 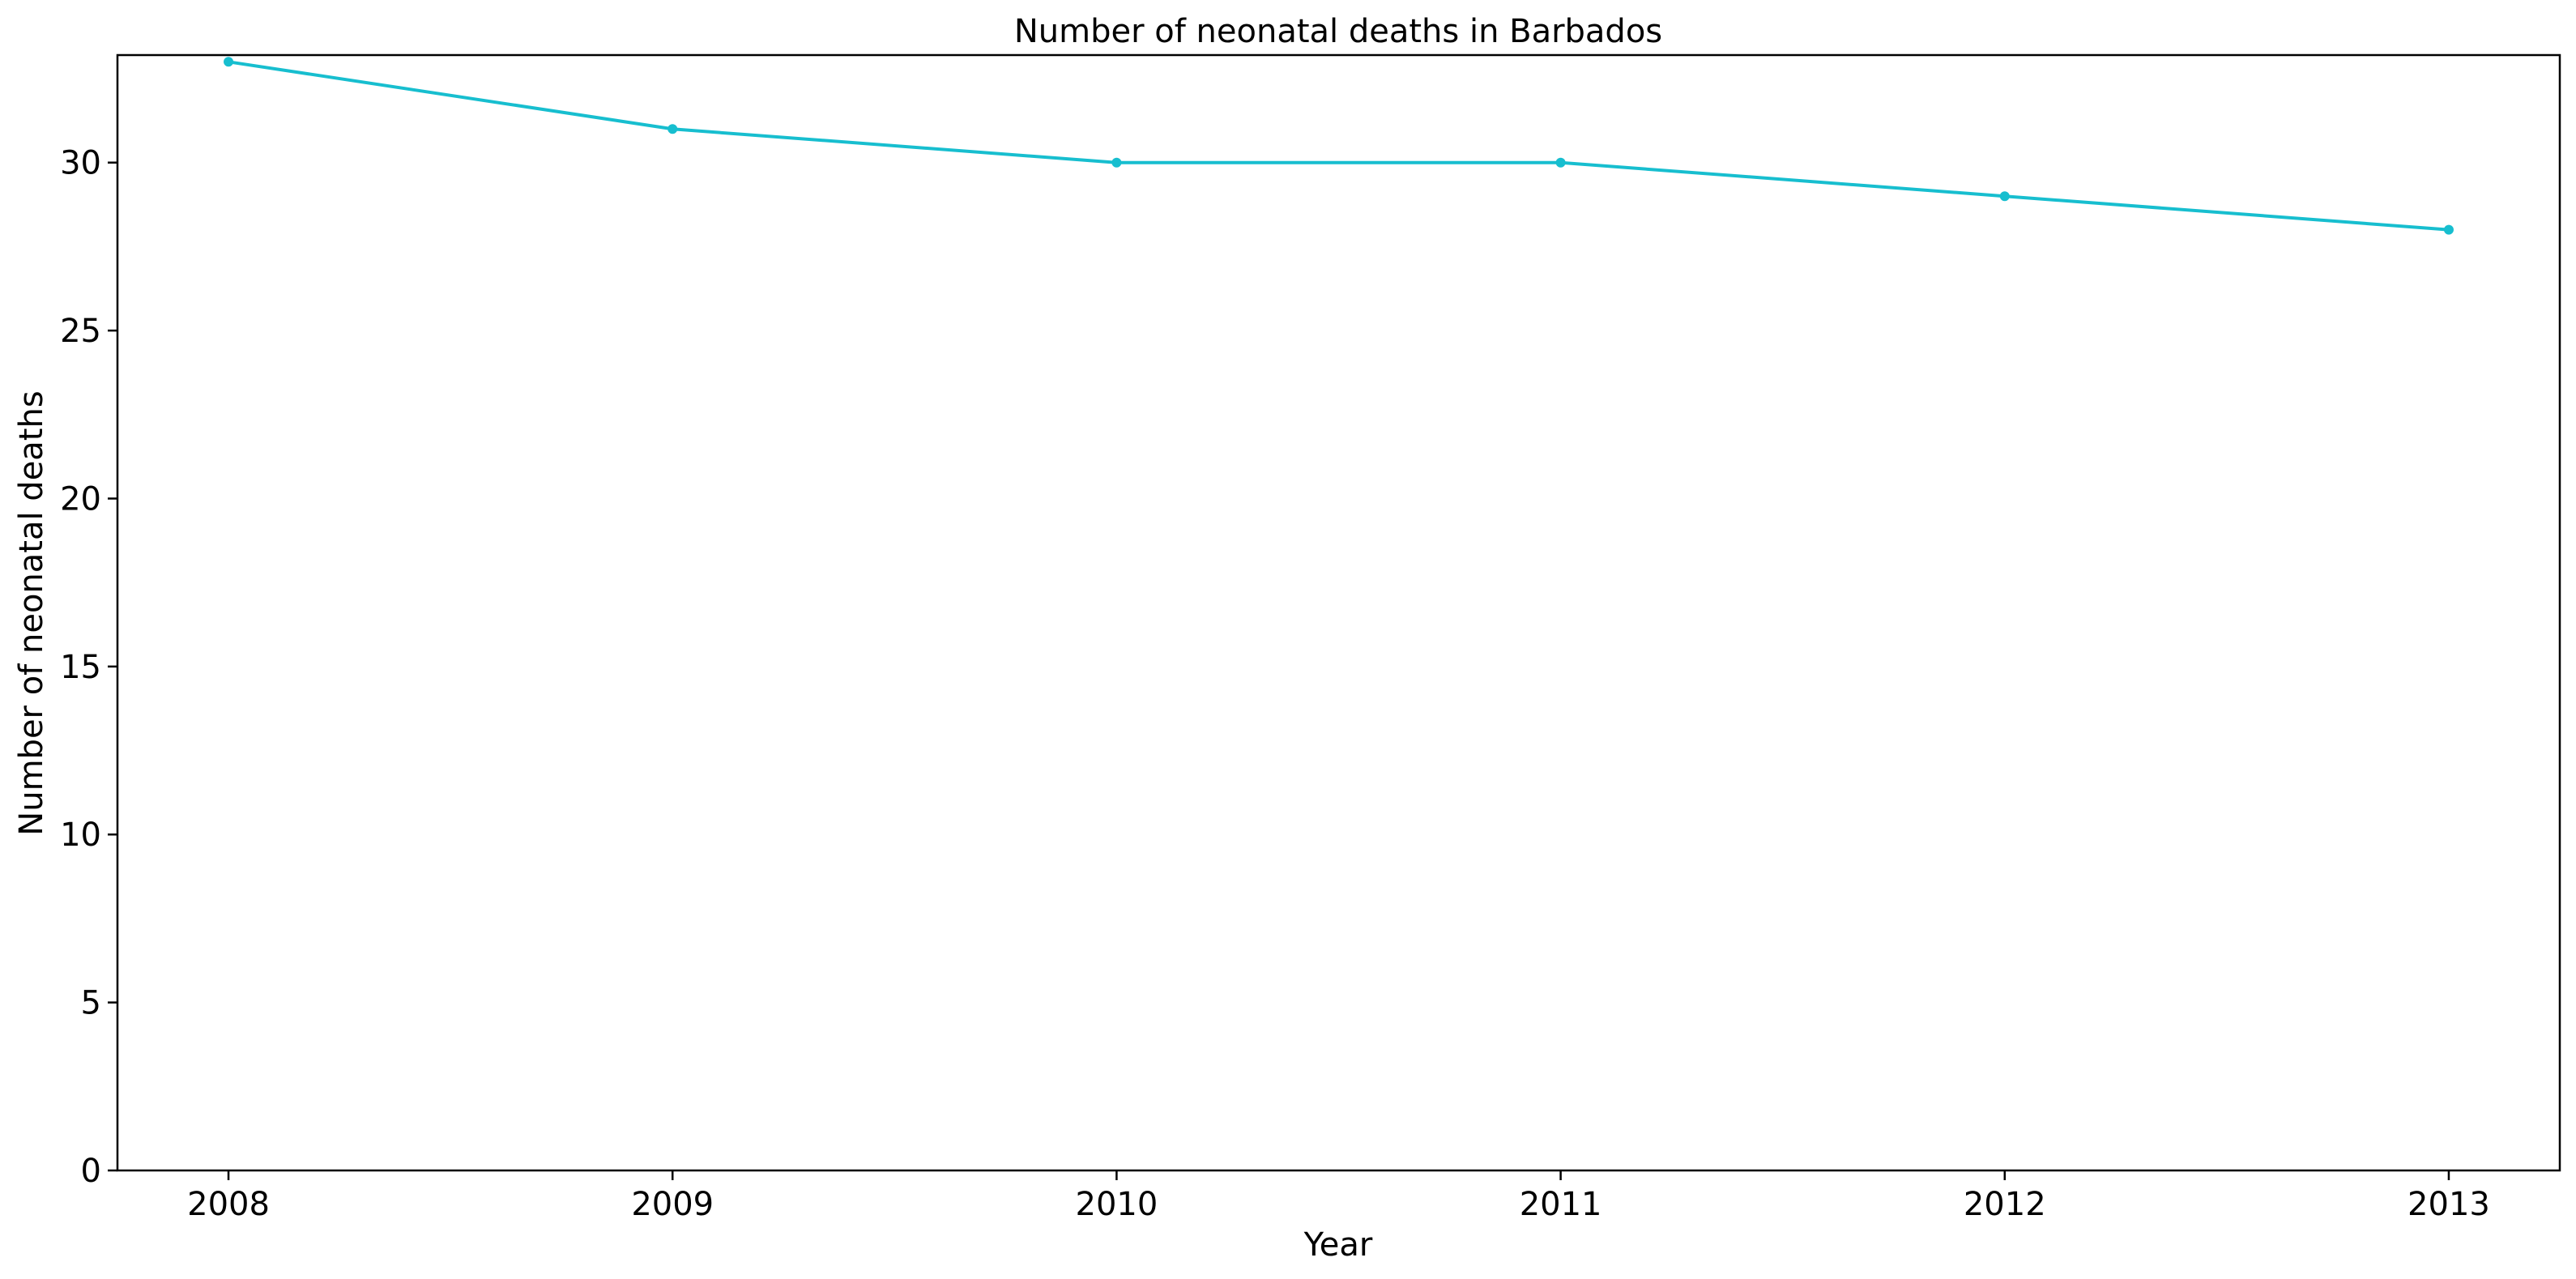 I want to click on y-tick-label: 25, so click(x=80, y=331).